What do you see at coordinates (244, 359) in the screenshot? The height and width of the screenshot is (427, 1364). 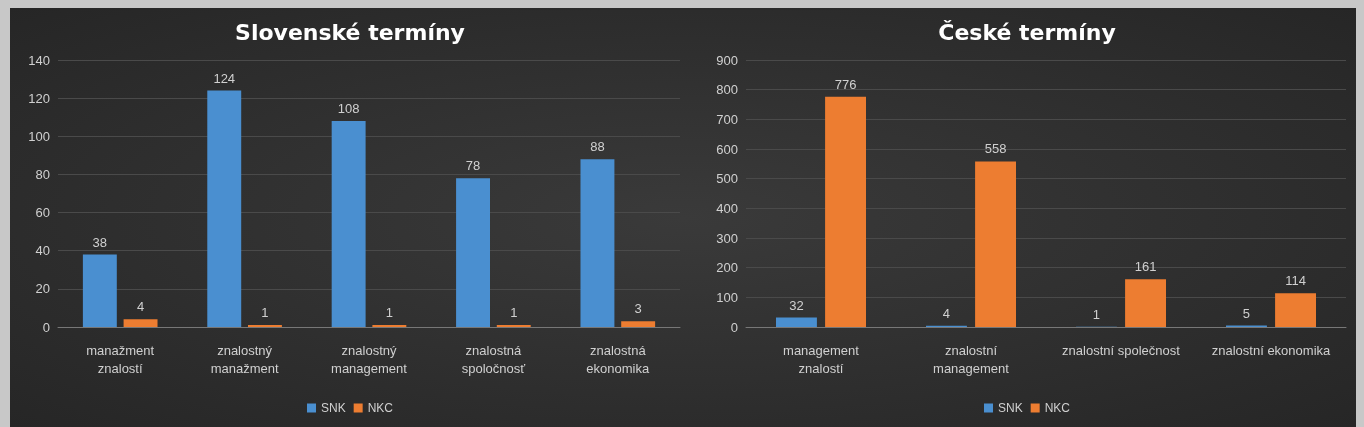 I see `x-tick-label: znalostný manažment` at bounding box center [244, 359].